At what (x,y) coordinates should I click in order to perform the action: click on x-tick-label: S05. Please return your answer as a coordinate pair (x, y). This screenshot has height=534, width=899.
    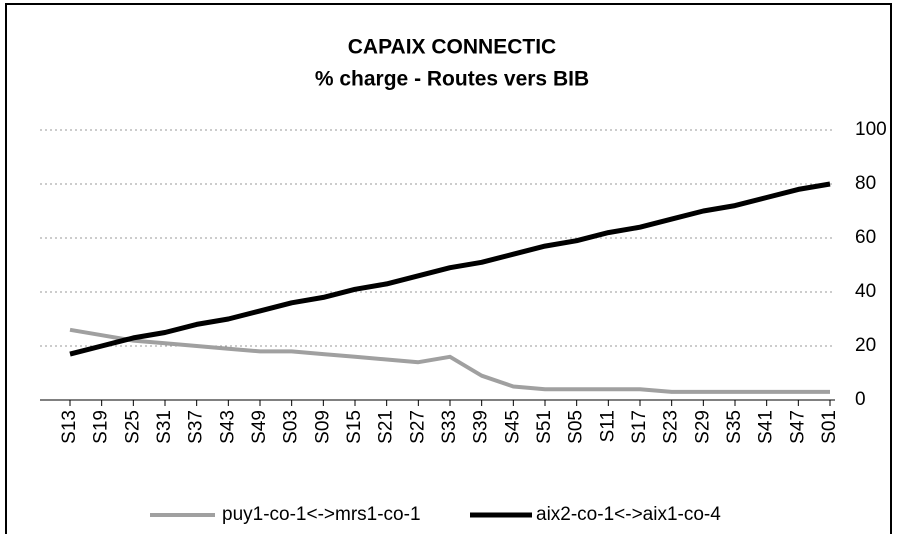
    Looking at the image, I should click on (576, 427).